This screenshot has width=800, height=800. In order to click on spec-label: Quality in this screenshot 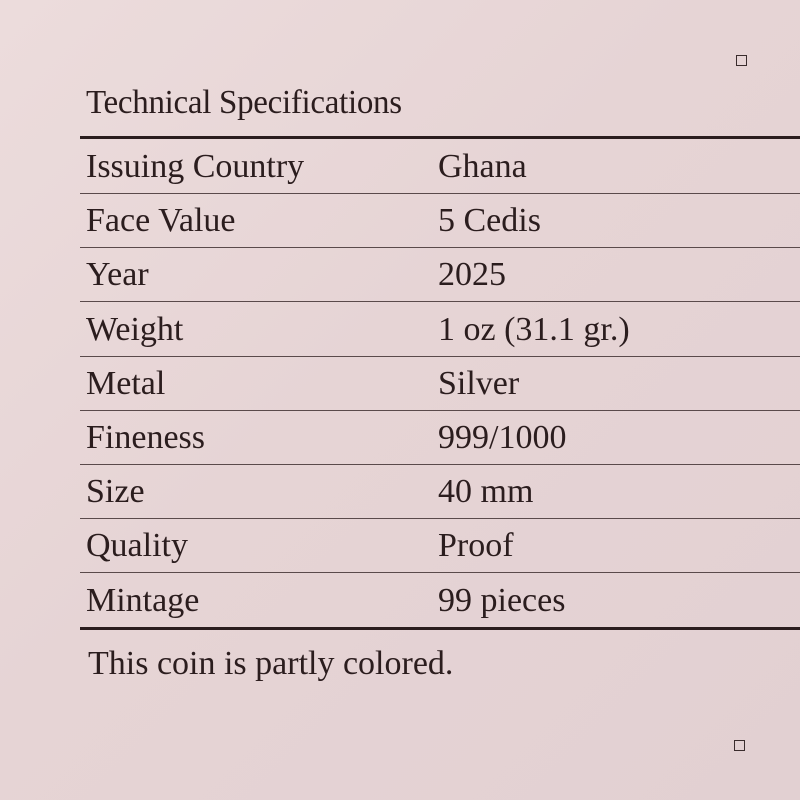, I will do `click(137, 546)`.